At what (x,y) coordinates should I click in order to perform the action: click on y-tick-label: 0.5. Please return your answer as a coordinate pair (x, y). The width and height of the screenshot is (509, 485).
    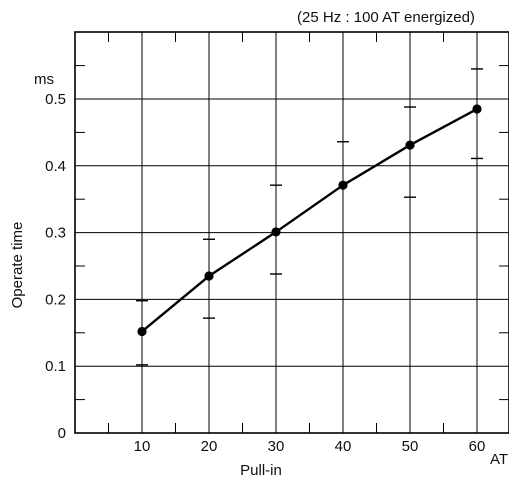
    Looking at the image, I should click on (55, 99).